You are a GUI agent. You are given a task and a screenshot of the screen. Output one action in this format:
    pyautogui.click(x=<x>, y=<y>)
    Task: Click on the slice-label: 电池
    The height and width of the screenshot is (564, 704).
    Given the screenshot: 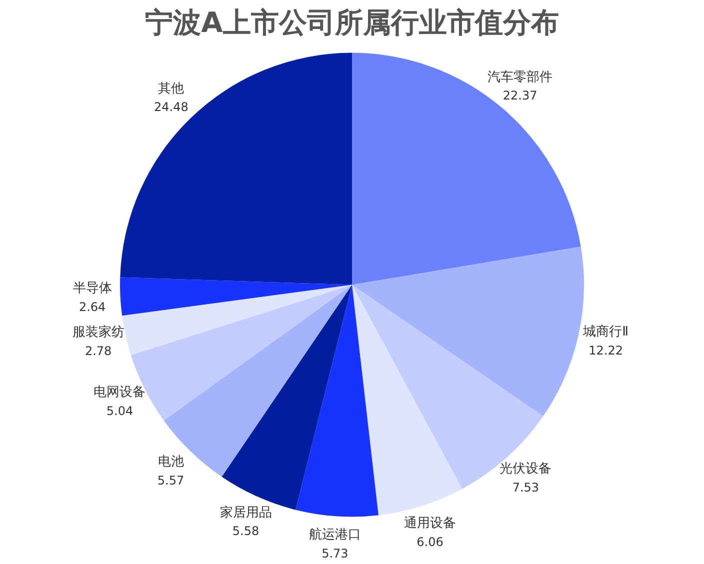 What is the action you would take?
    pyautogui.click(x=171, y=462)
    